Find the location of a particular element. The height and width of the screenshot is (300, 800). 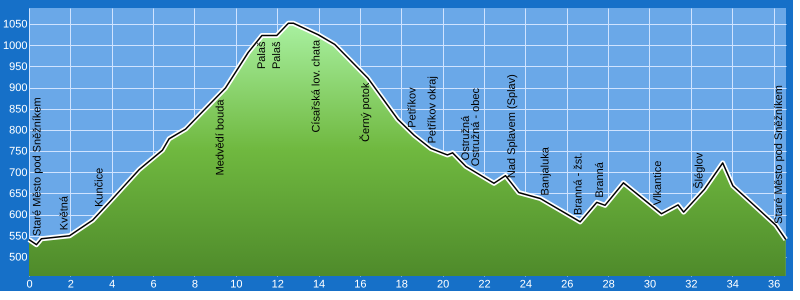

annotation: Vlkantice is located at coordinates (658, 183).